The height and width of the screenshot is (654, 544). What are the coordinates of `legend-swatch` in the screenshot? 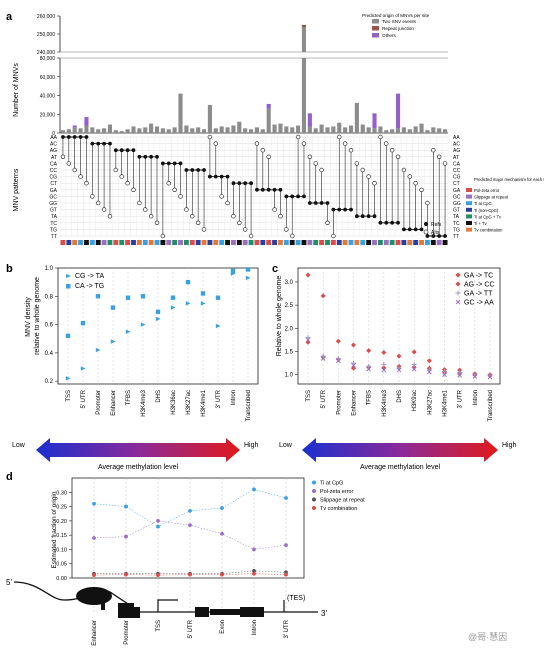 It's located at (375, 21).